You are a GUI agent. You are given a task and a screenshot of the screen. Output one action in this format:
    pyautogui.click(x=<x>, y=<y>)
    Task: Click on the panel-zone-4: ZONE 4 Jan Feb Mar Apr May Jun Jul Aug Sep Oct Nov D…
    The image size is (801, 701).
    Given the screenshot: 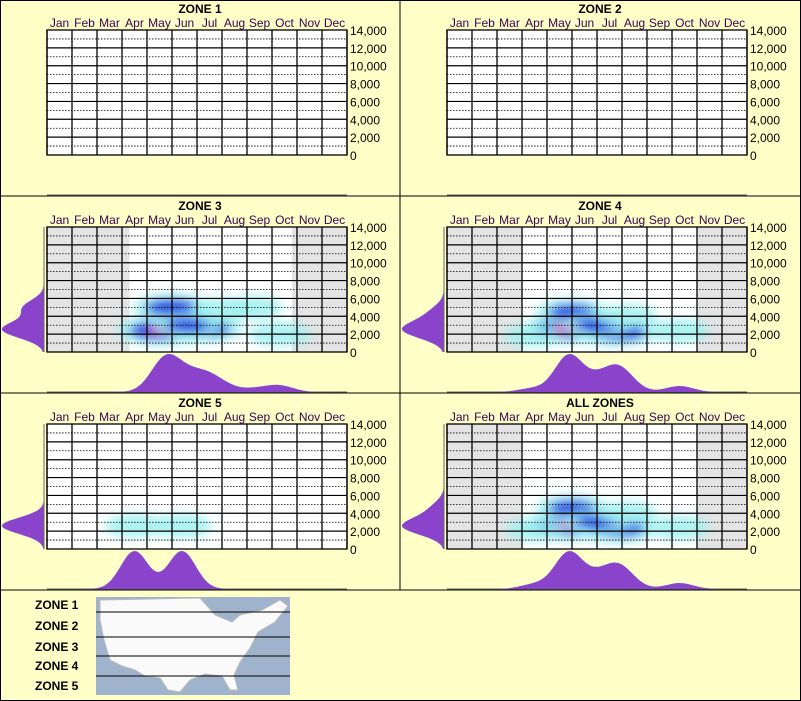 What is the action you would take?
    pyautogui.click(x=594, y=296)
    